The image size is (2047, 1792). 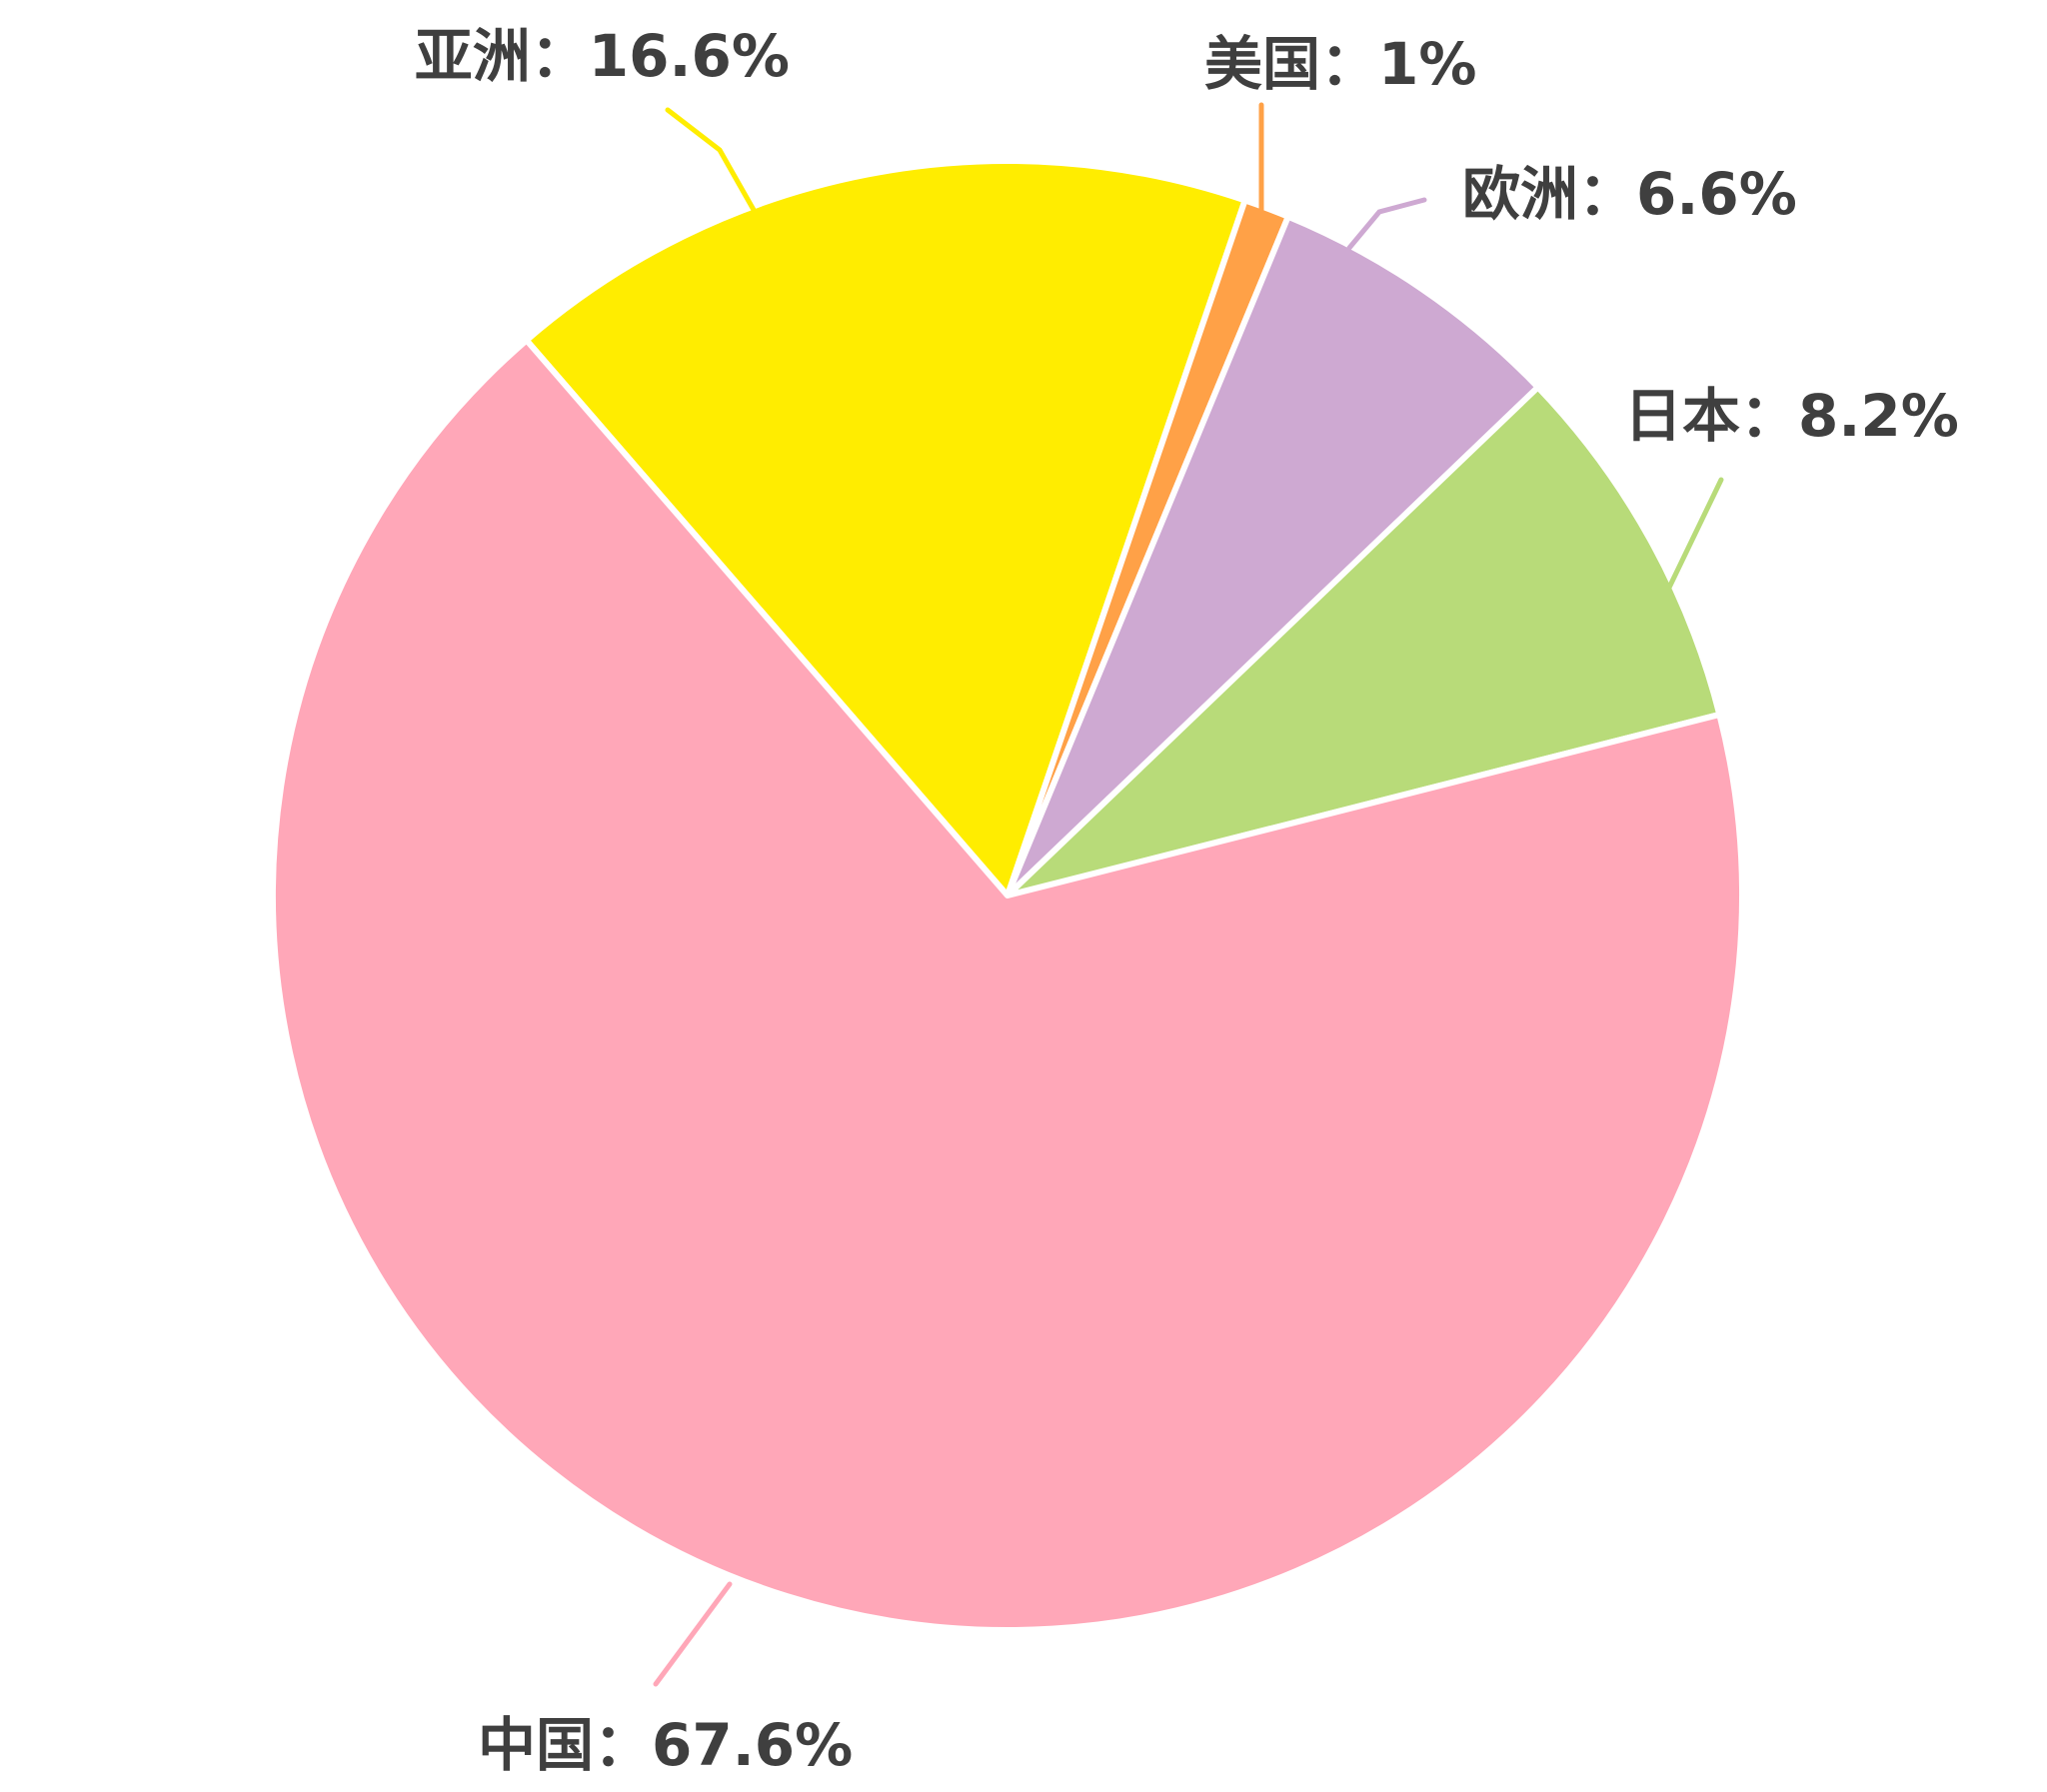 What do you see at coordinates (1520, 194) in the screenshot?
I see `slice-label-name-2: 欧洲` at bounding box center [1520, 194].